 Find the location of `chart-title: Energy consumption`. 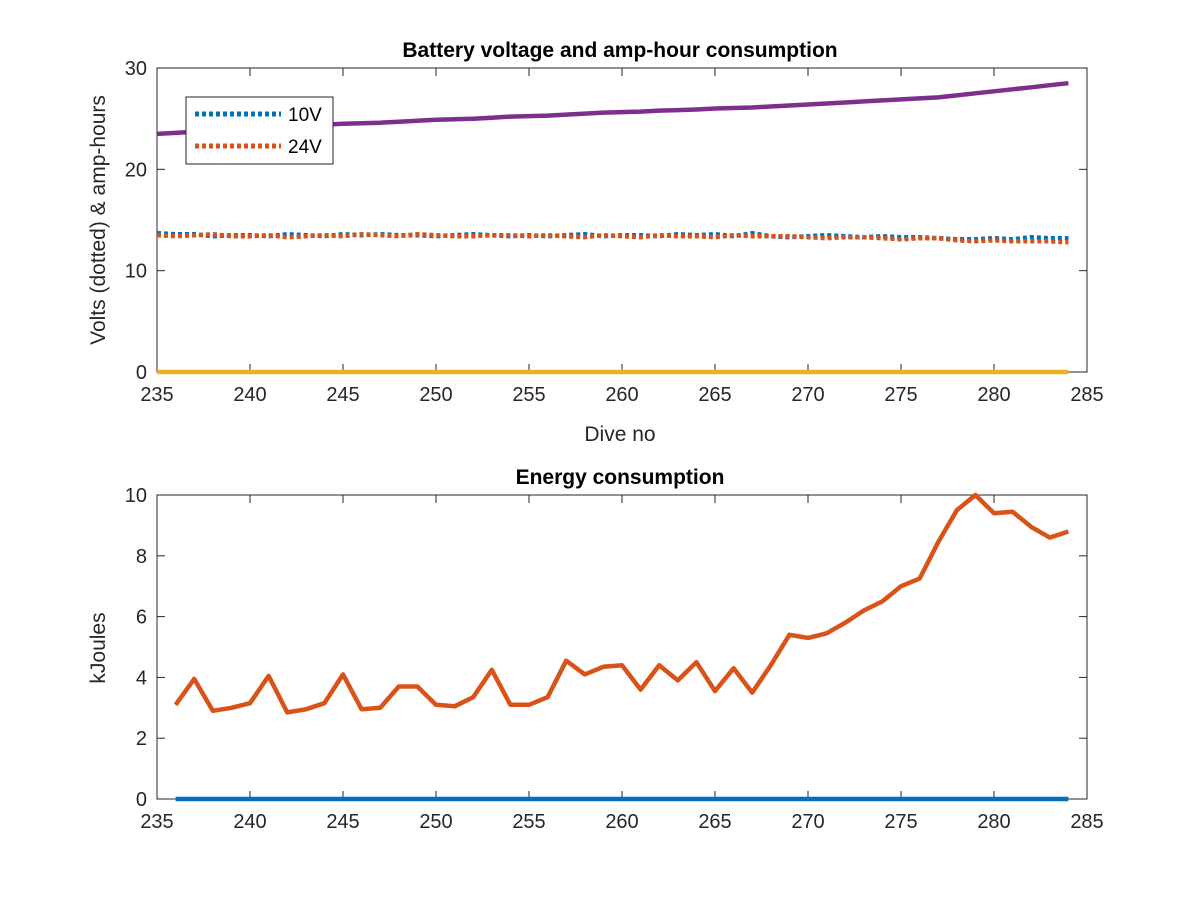

chart-title: Energy consumption is located at coordinates (620, 477).